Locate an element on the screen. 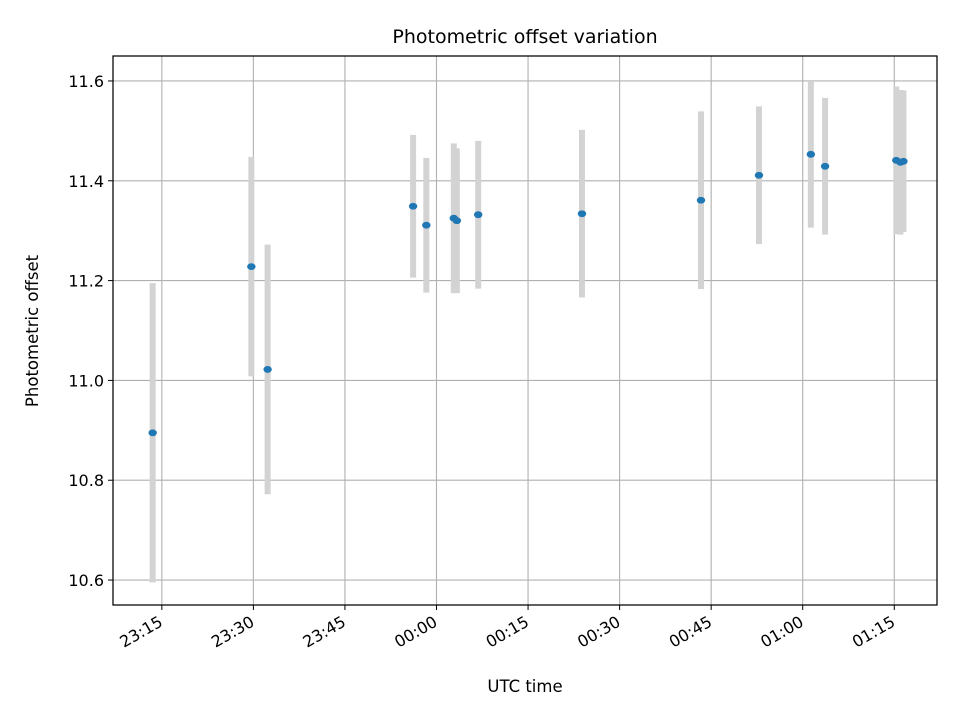 The width and height of the screenshot is (960, 720). x-axis-label: UTC time is located at coordinates (524, 686).